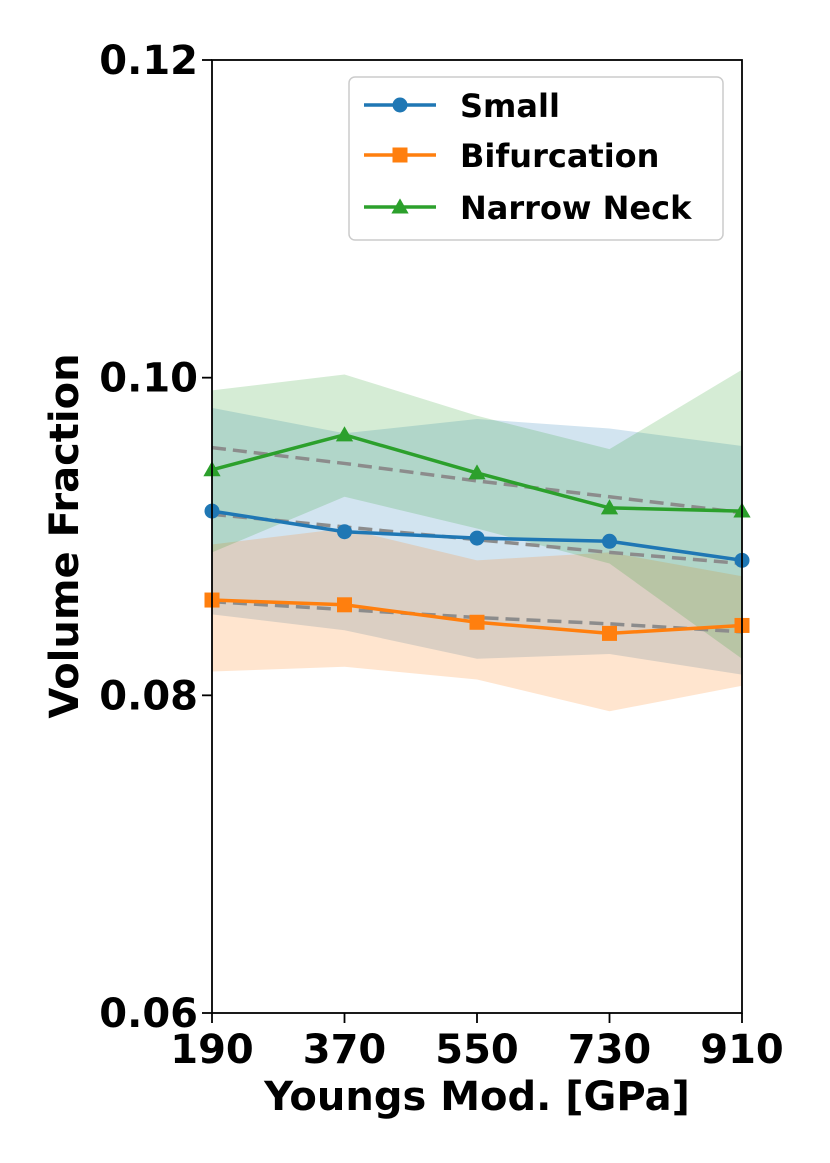 The height and width of the screenshot is (1163, 830). Describe the element at coordinates (400, 206) in the screenshot. I see `legend-marker-narrow-neck` at that location.